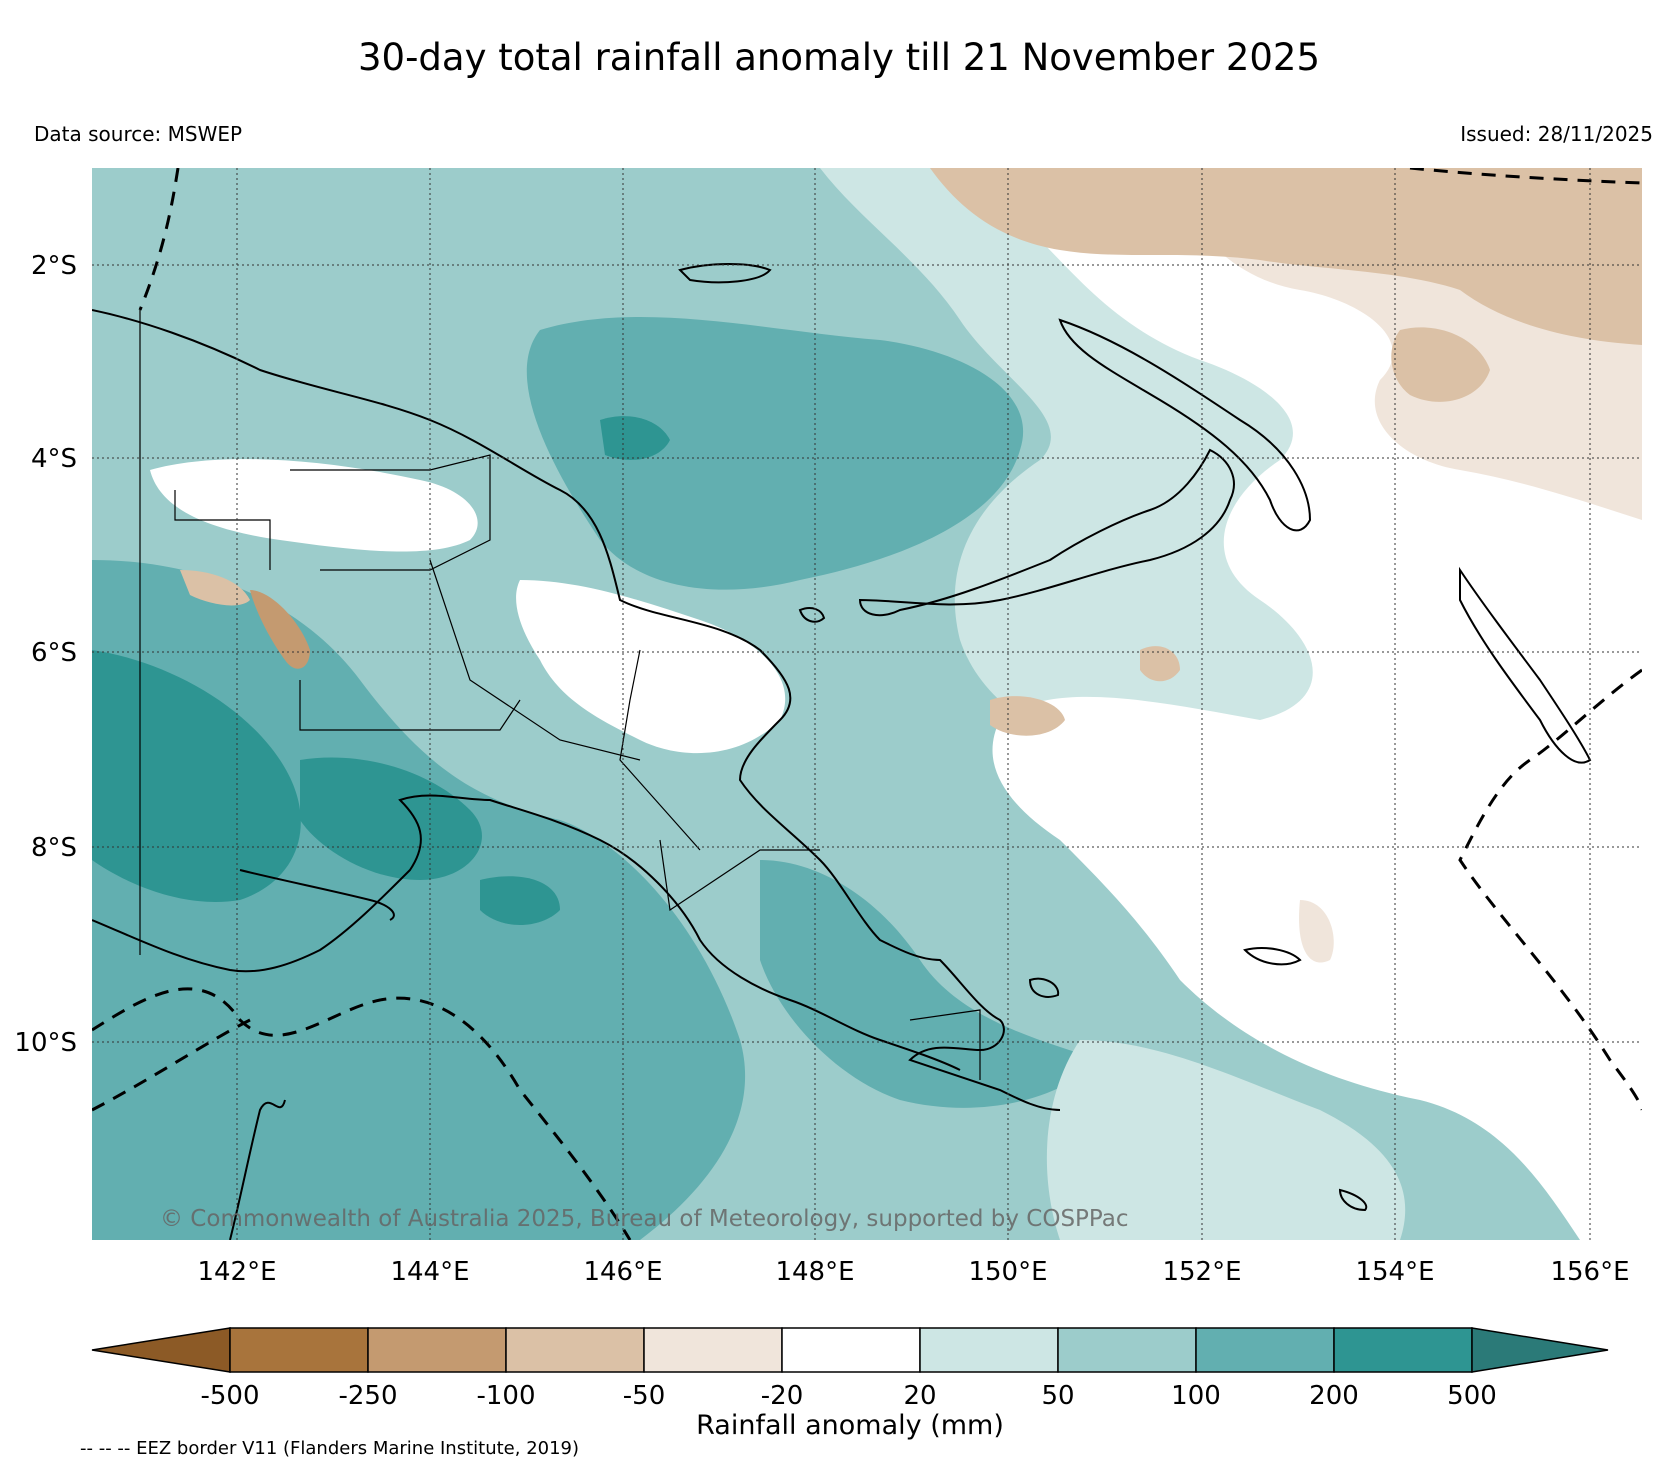  What do you see at coordinates (1196, 1396) in the screenshot?
I see `colorbar-tick-label: 100` at bounding box center [1196, 1396].